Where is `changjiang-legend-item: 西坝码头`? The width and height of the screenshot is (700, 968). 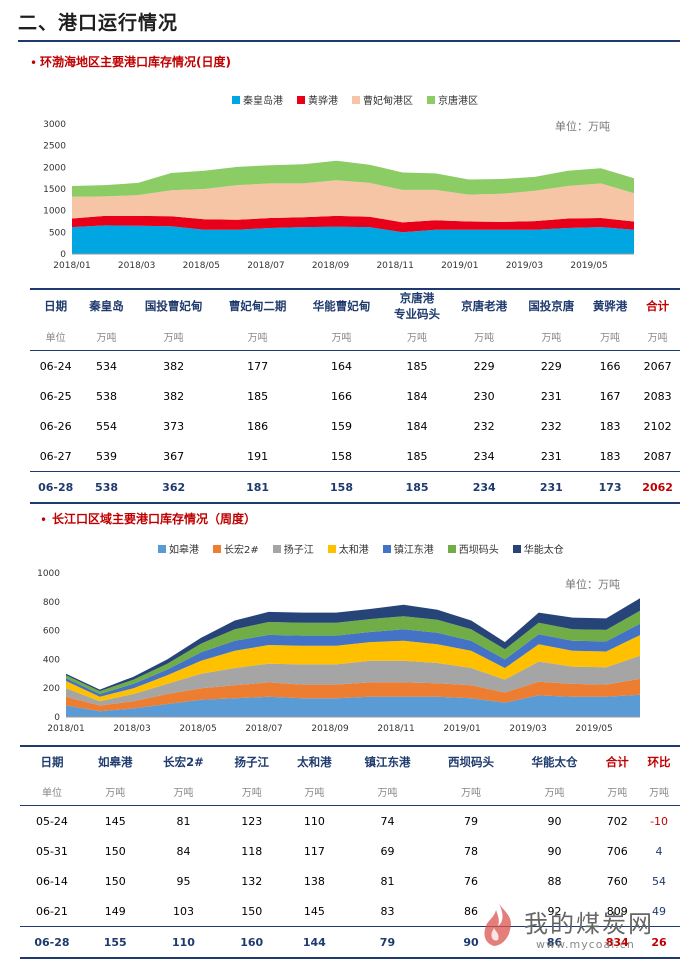
changjiang-legend-item: 西坝码头 is located at coordinates (473, 548).